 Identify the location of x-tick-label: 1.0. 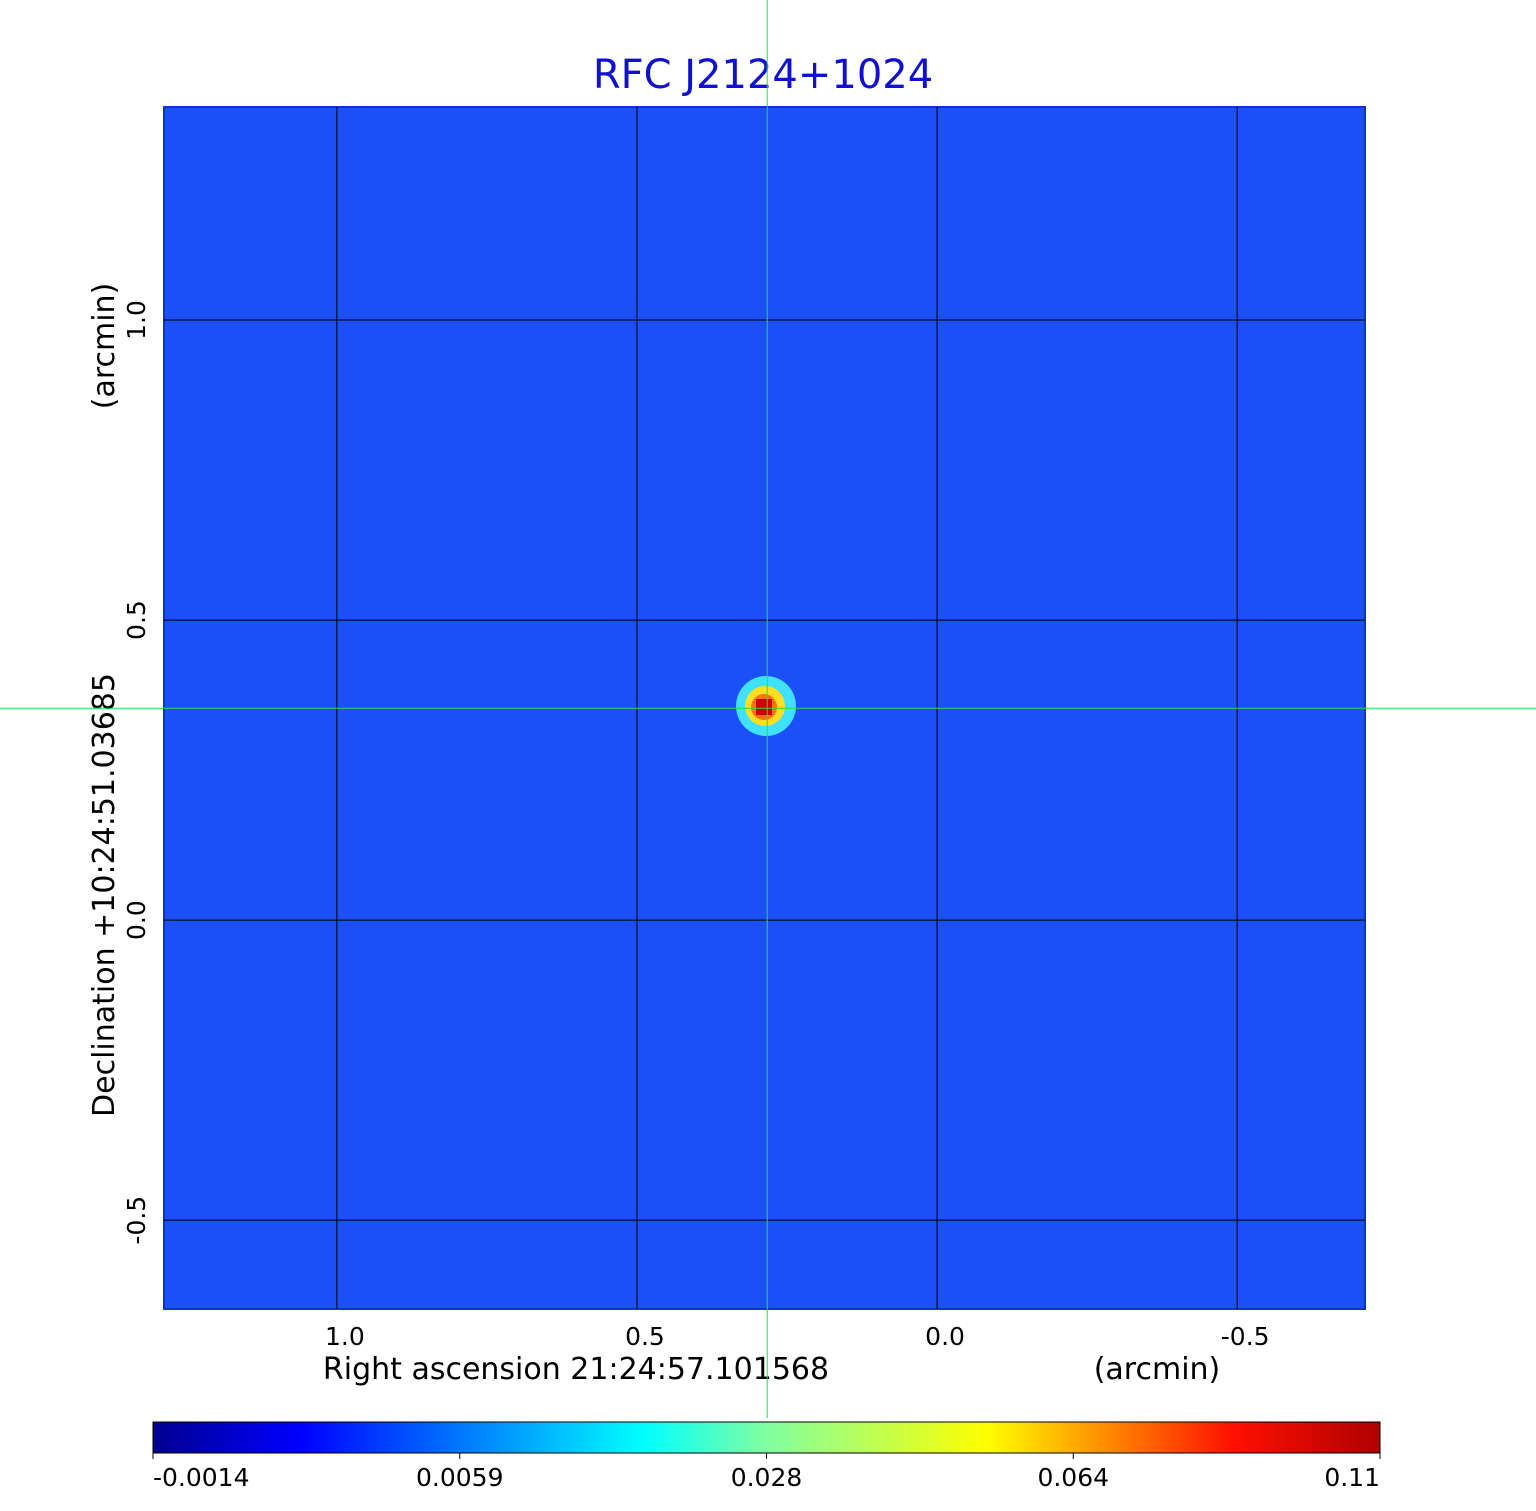
(345, 1336).